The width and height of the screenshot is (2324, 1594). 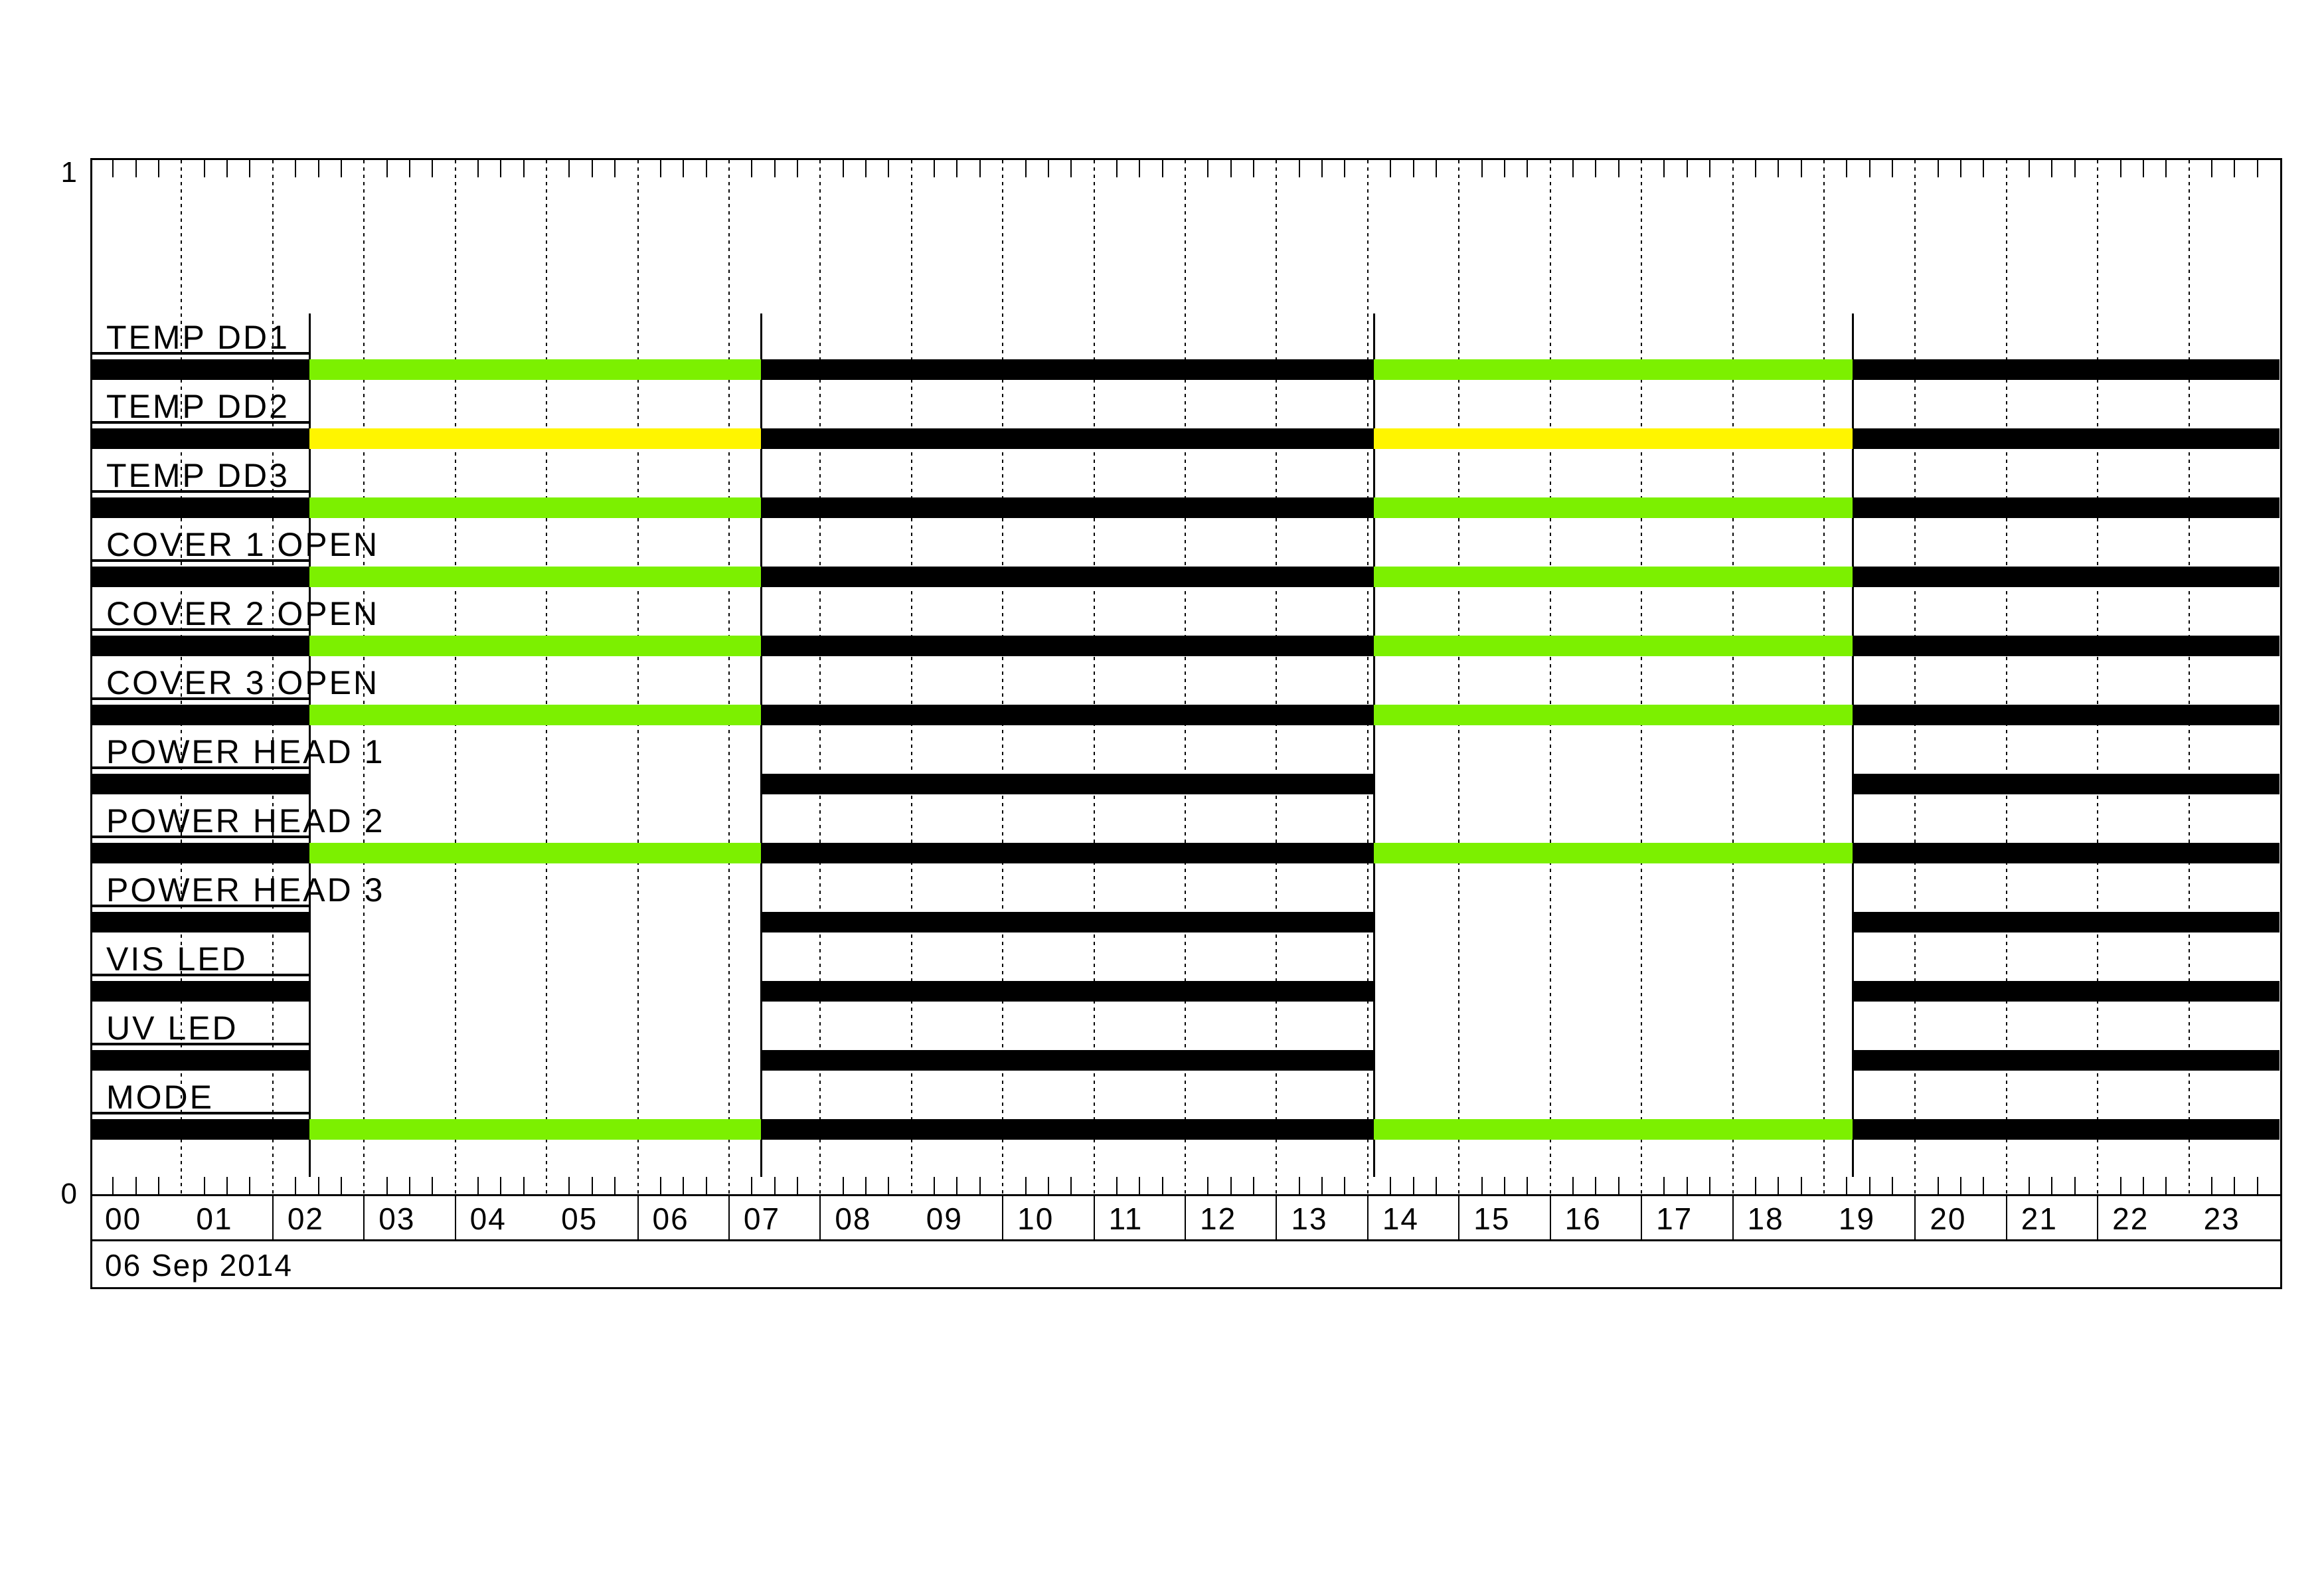 I want to click on hour-label: 23, so click(x=2221, y=1218).